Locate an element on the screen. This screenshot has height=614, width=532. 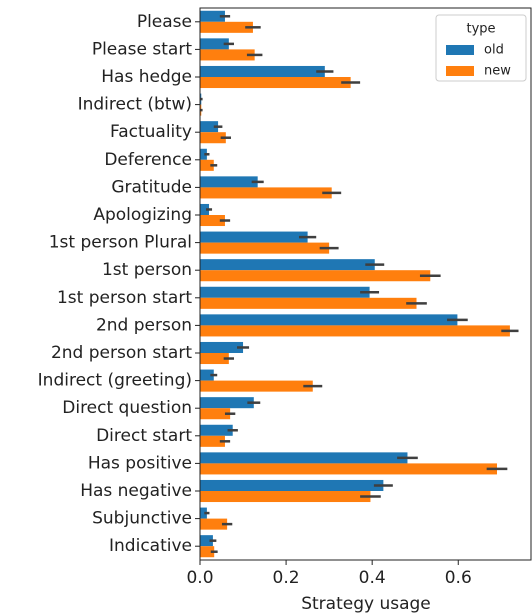
y-tick-label: Has positive is located at coordinates (140, 463).